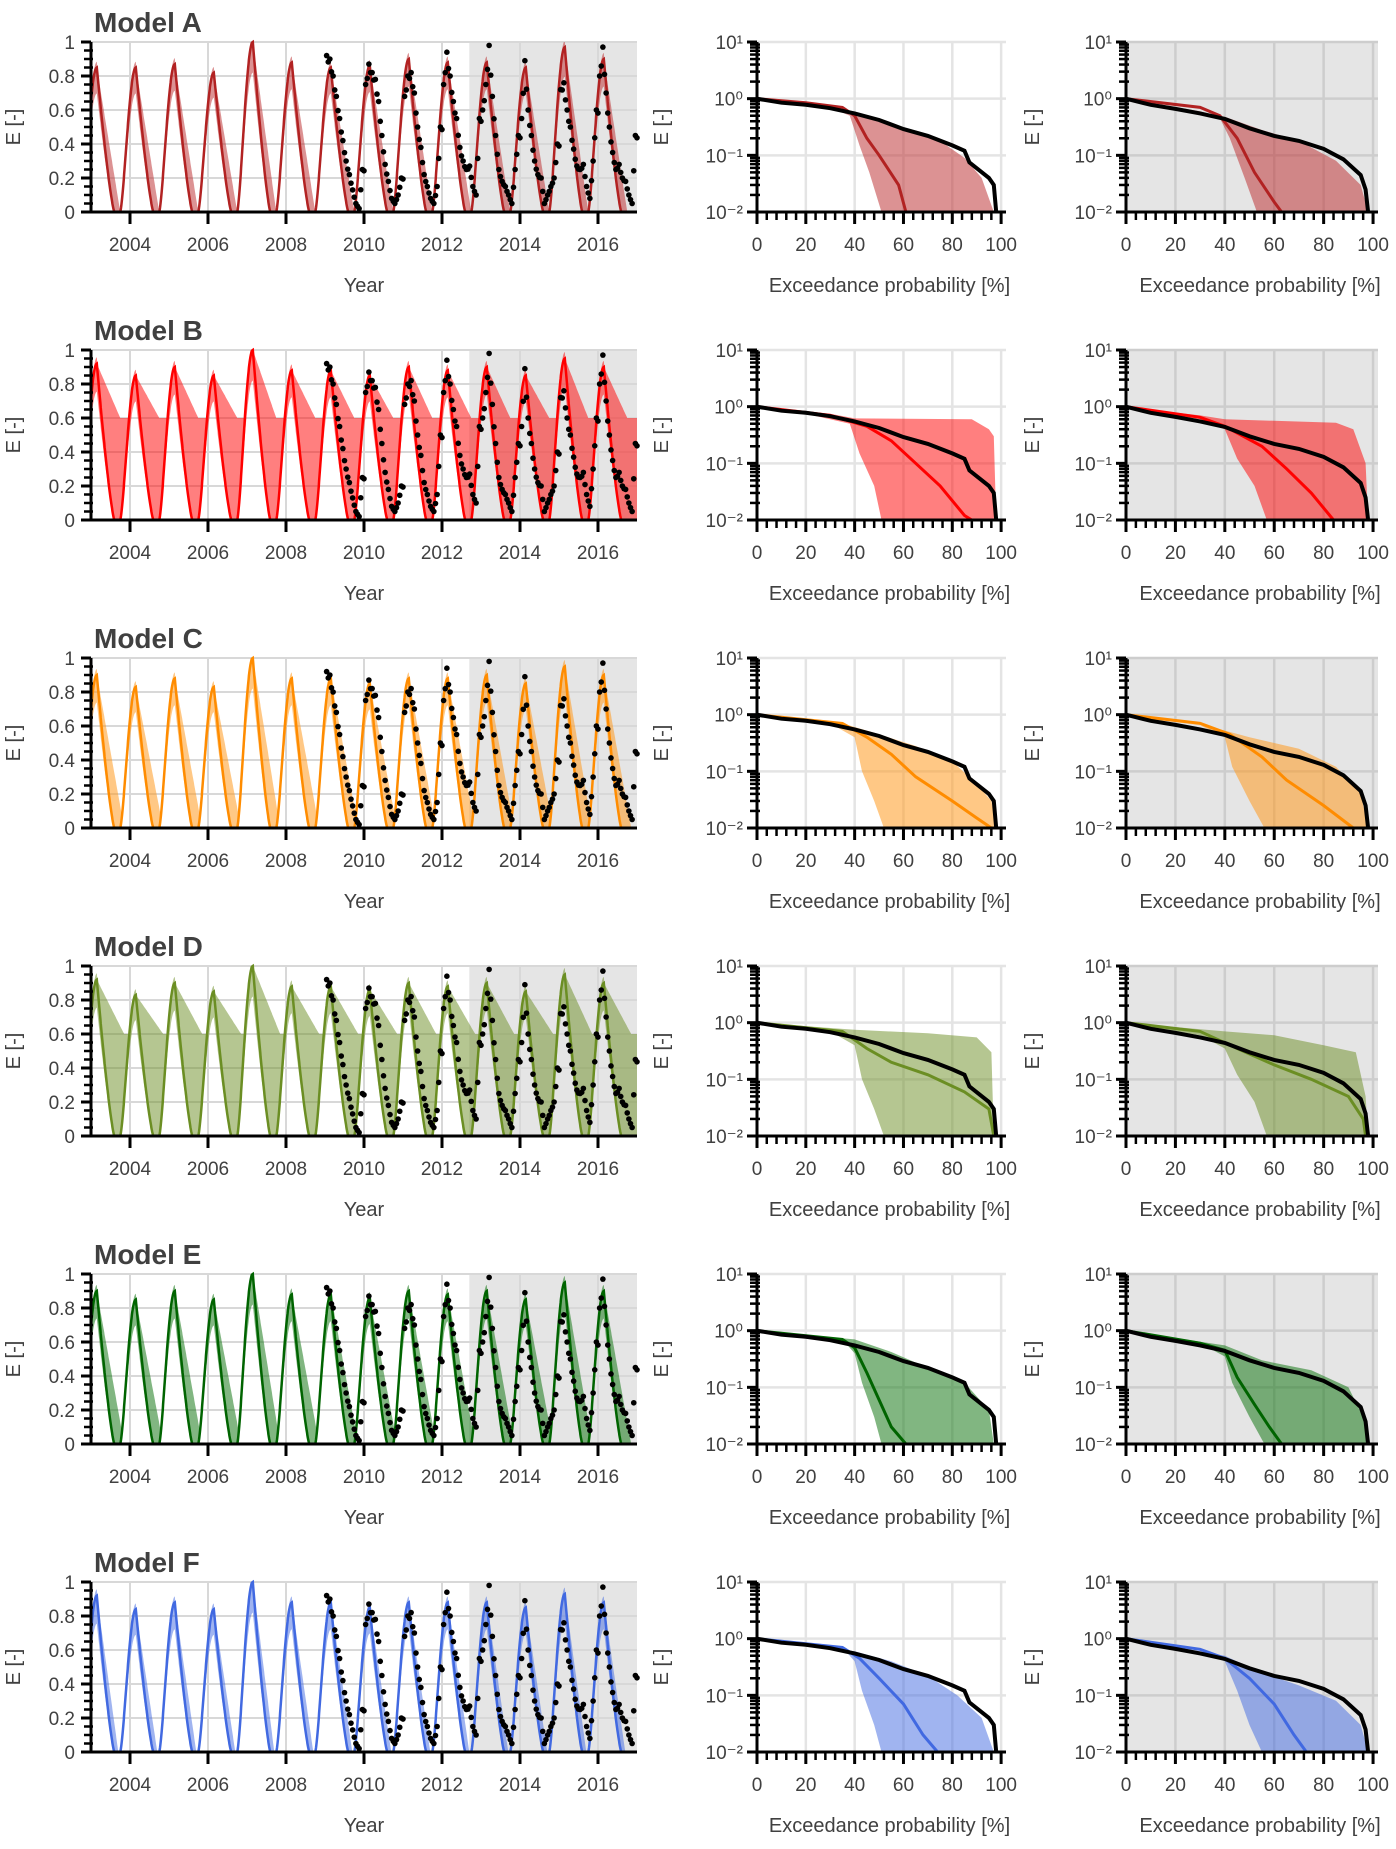  What do you see at coordinates (208, 1169) in the screenshot?
I see `tick-label: 2006` at bounding box center [208, 1169].